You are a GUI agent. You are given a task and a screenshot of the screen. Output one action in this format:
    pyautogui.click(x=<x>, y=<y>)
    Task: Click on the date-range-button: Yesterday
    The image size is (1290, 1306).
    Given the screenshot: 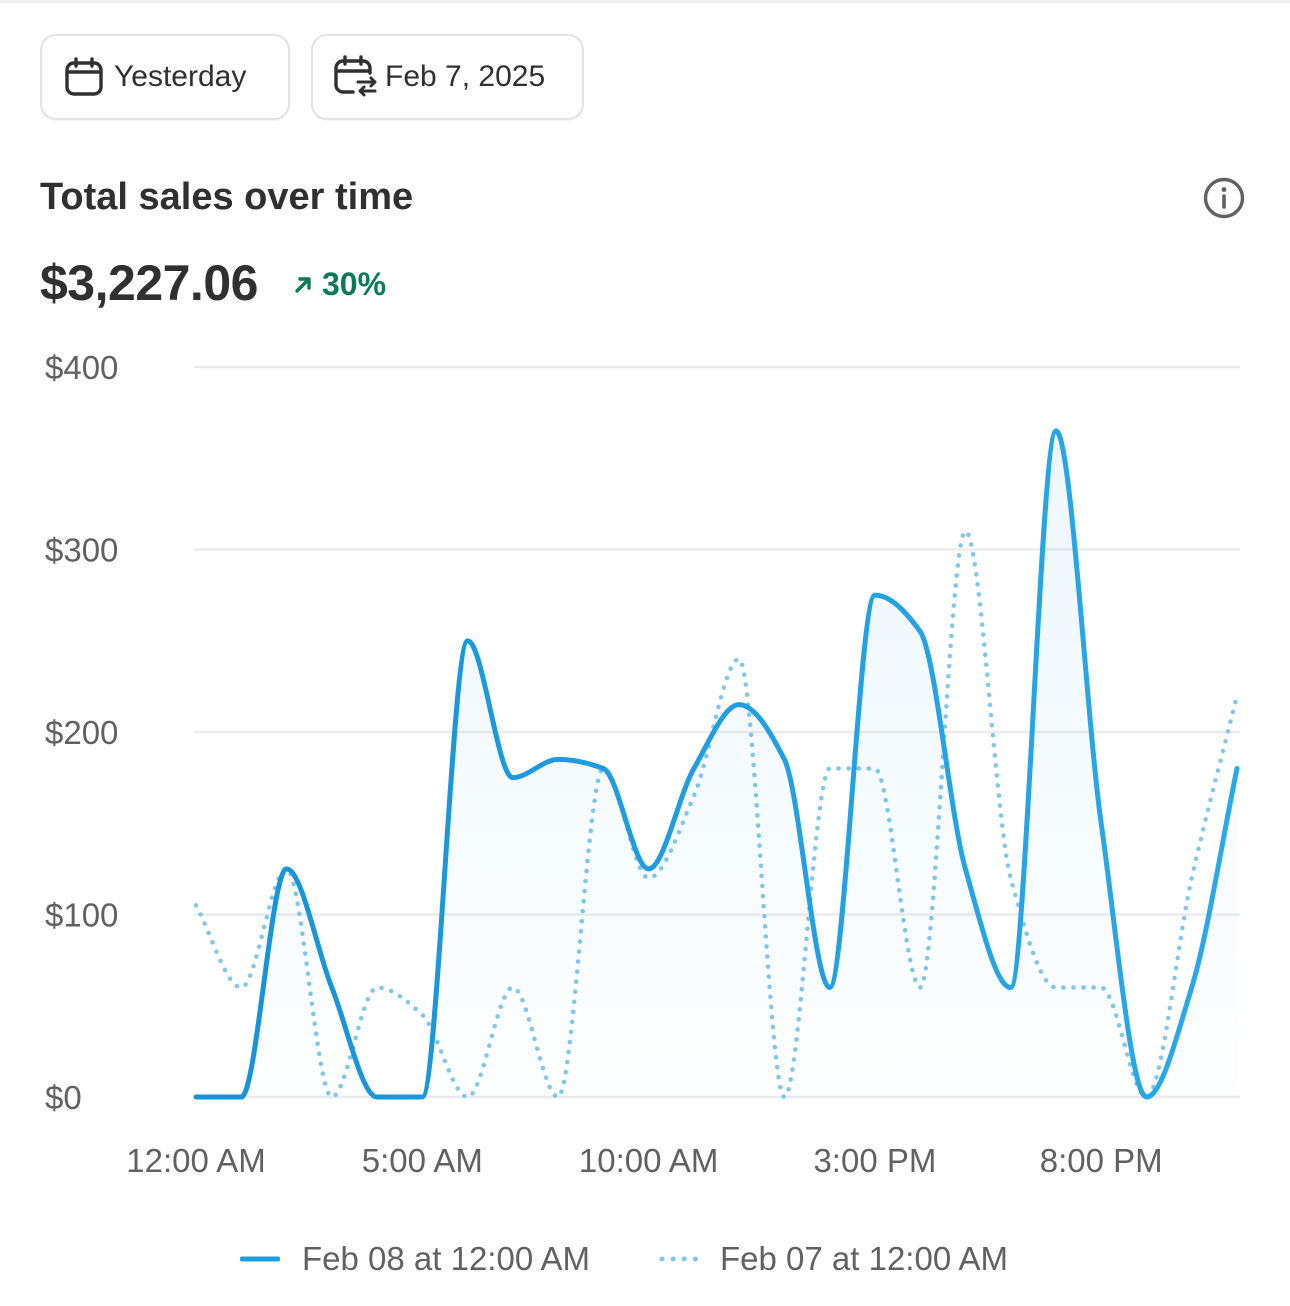 What is the action you would take?
    pyautogui.click(x=165, y=77)
    